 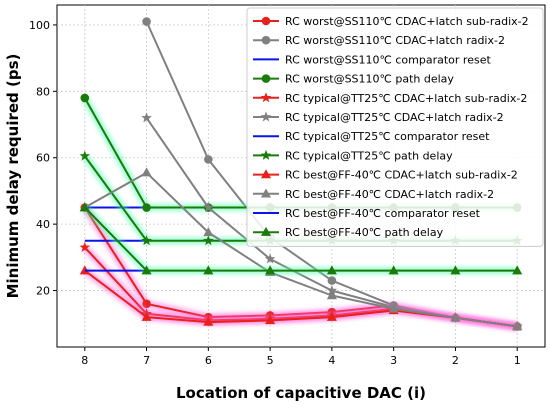 What do you see at coordinates (407, 21) in the screenshot?
I see `legend-label: RC worst@SS110℃ CDAC+latch sub-radix-2` at bounding box center [407, 21].